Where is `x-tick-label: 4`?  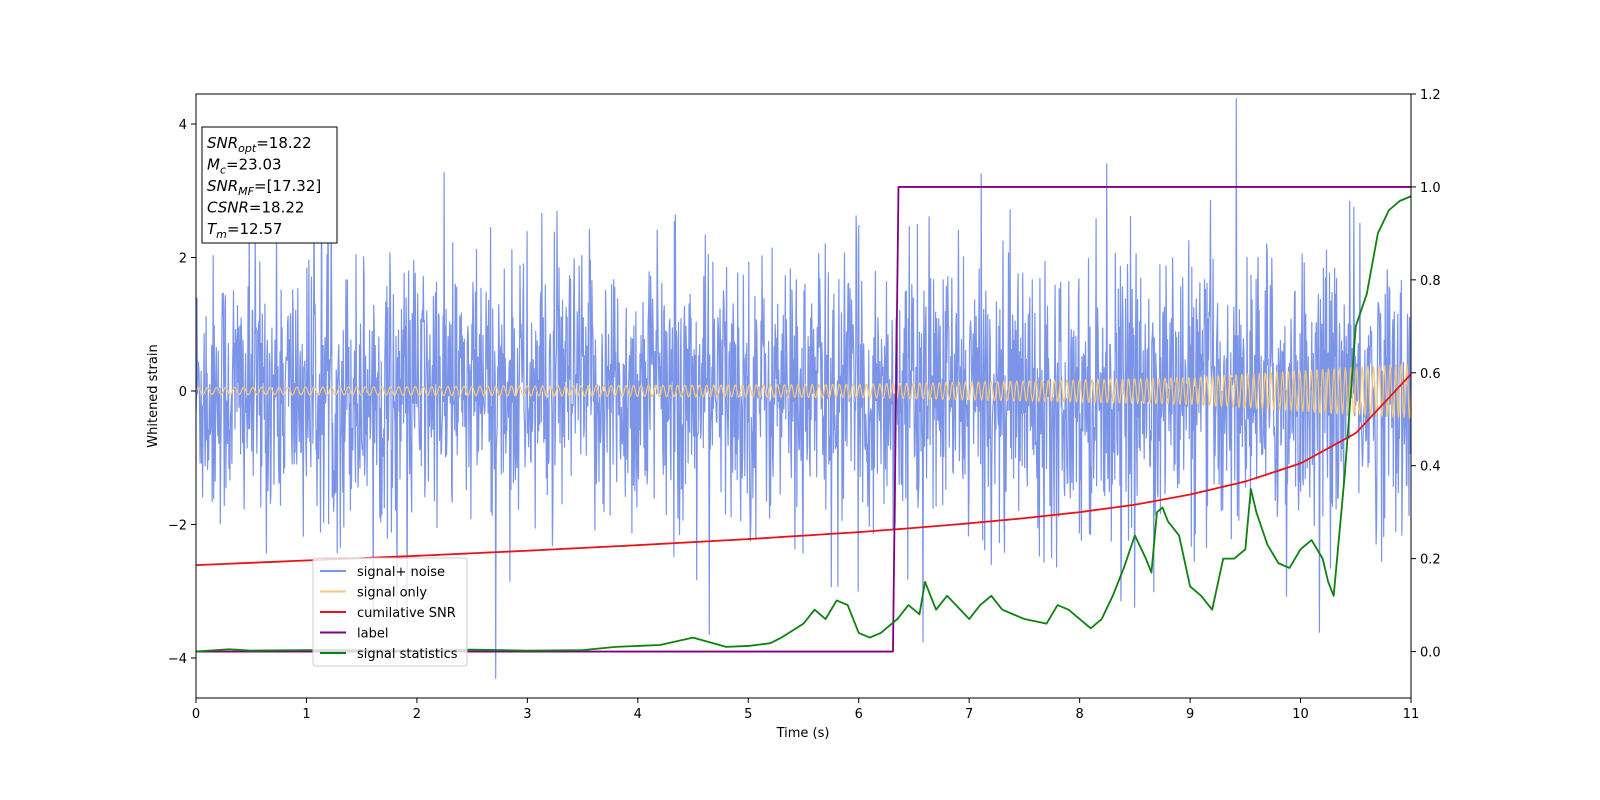 x-tick-label: 4 is located at coordinates (638, 714).